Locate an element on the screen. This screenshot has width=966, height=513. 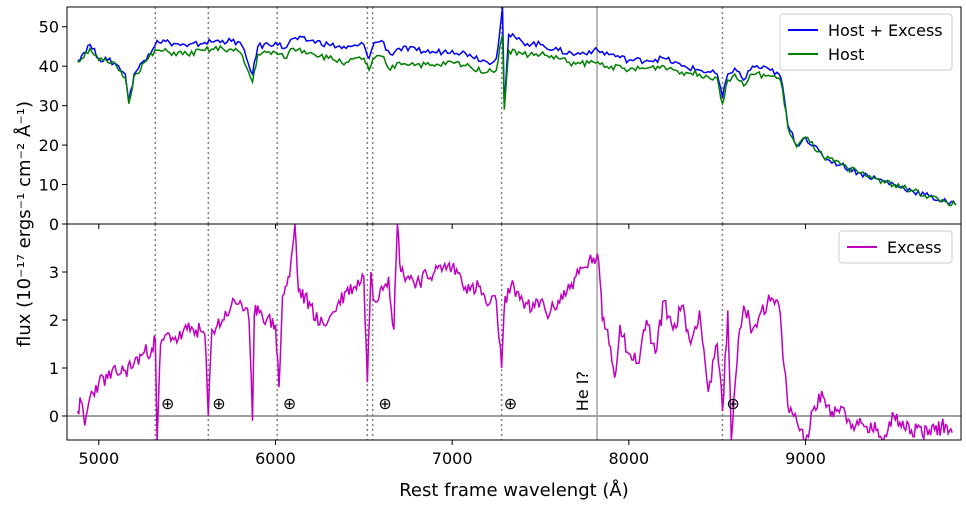
telluric-marker-2: ⊕ is located at coordinates (289, 403).